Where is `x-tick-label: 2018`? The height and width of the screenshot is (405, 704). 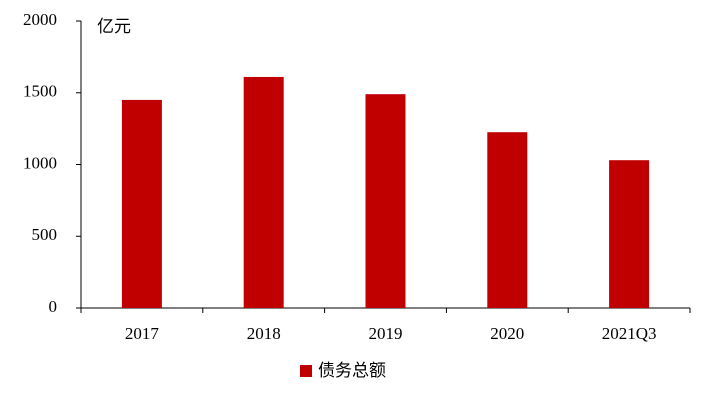
x-tick-label: 2018 is located at coordinates (264, 333).